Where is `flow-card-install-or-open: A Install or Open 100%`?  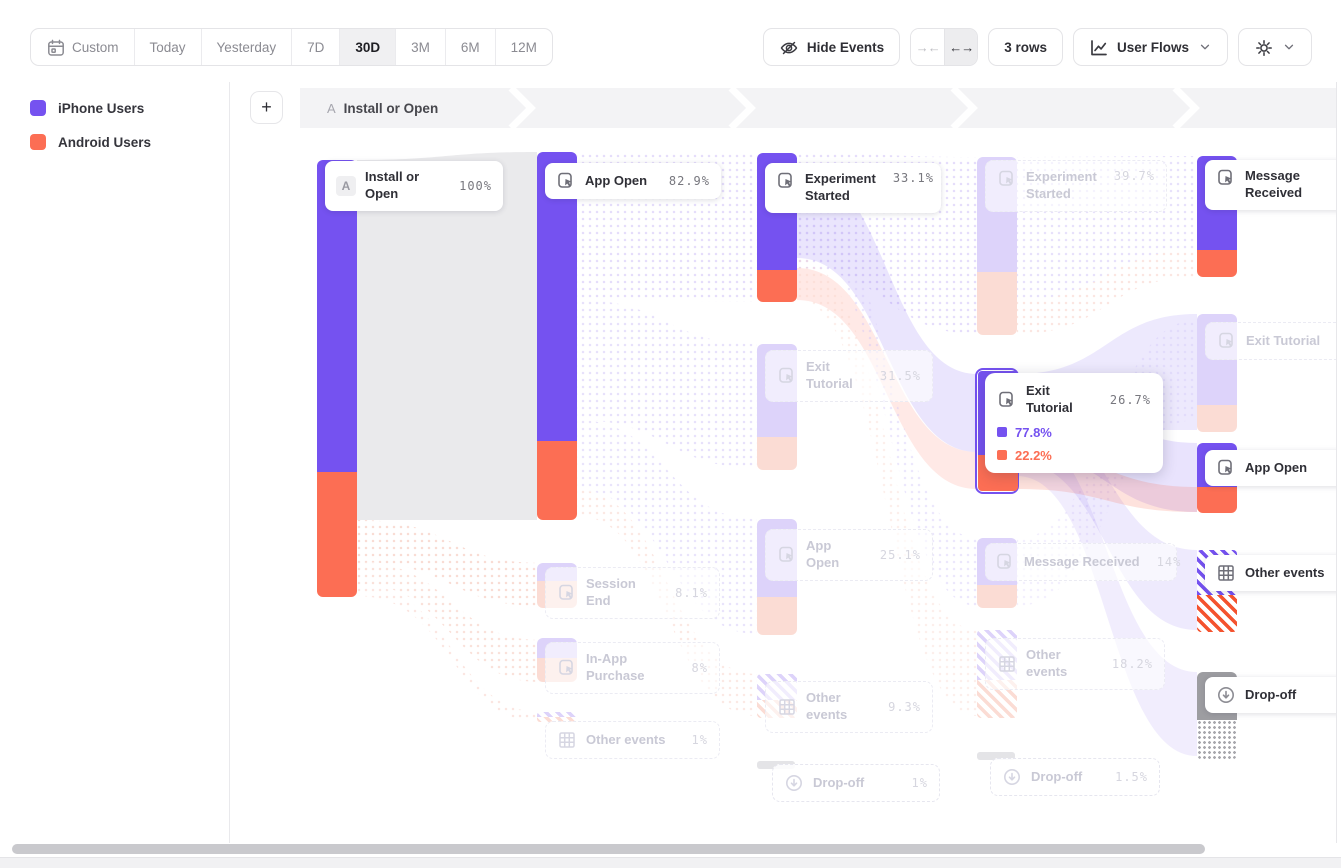
flow-card-install-or-open: A Install or Open 100% is located at coordinates (414, 186).